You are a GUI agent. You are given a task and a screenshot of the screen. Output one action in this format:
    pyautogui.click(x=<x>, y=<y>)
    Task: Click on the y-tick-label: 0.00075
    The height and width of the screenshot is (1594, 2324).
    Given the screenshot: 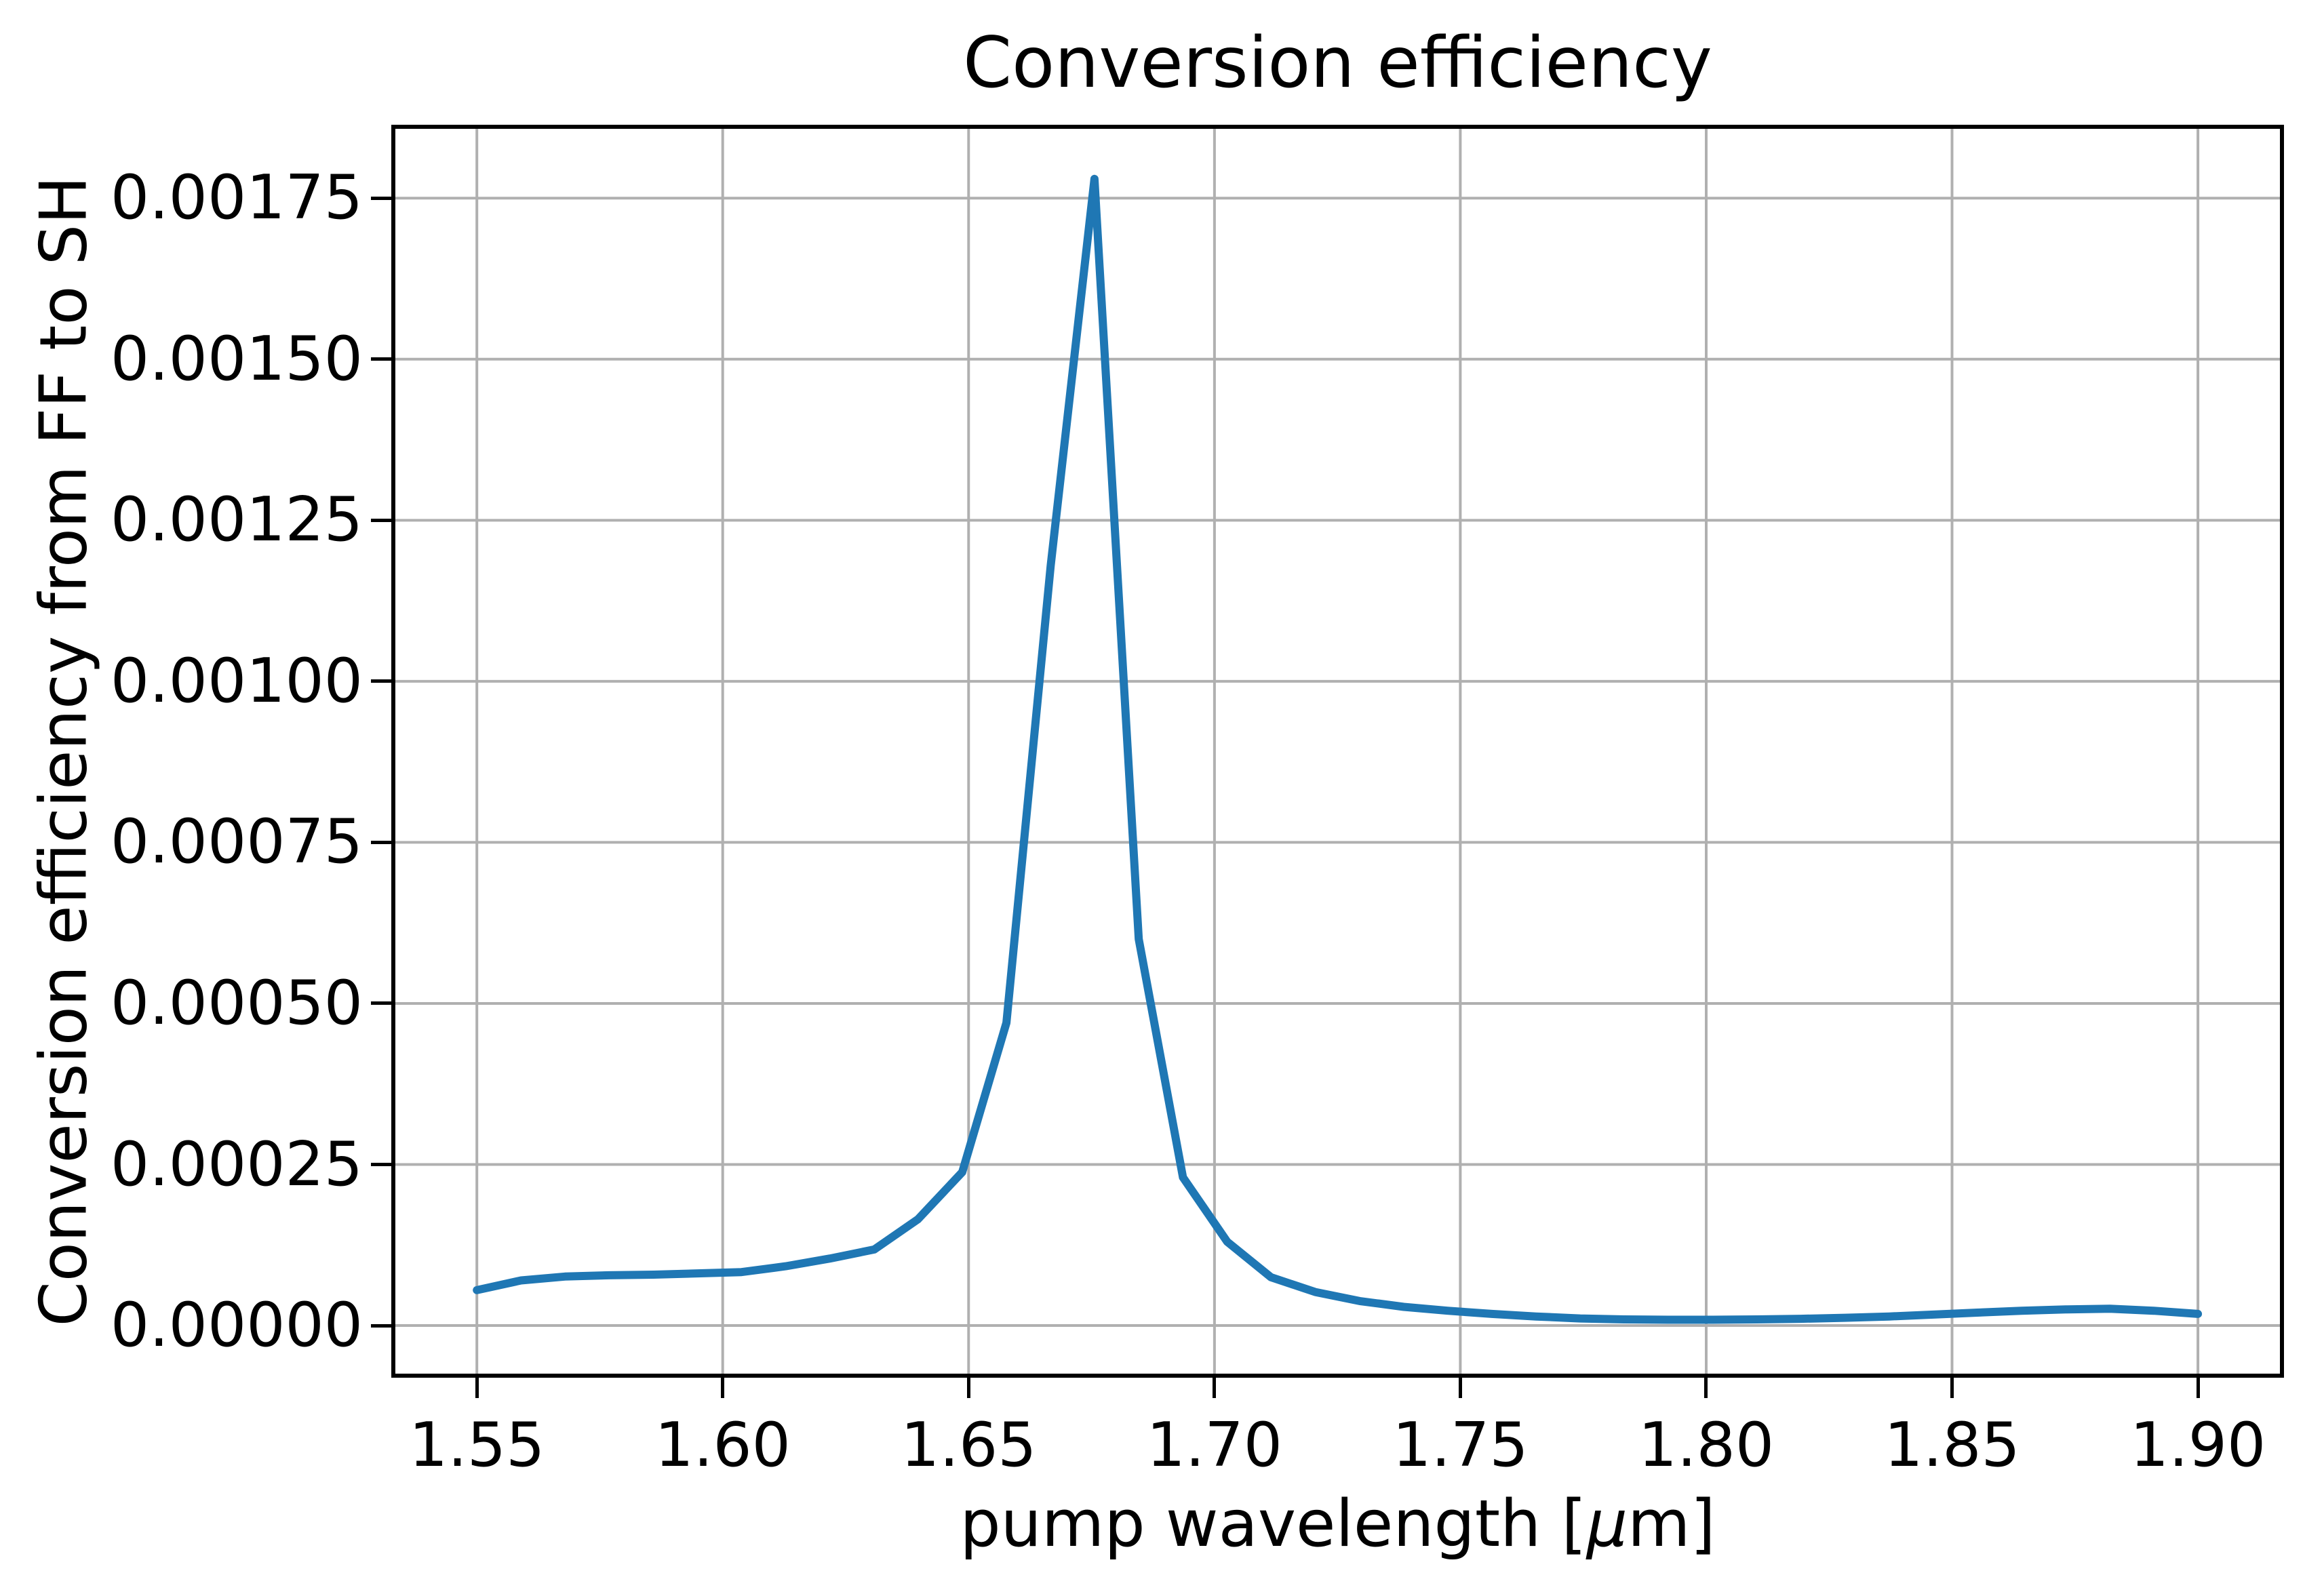 What is the action you would take?
    pyautogui.click(x=236, y=842)
    